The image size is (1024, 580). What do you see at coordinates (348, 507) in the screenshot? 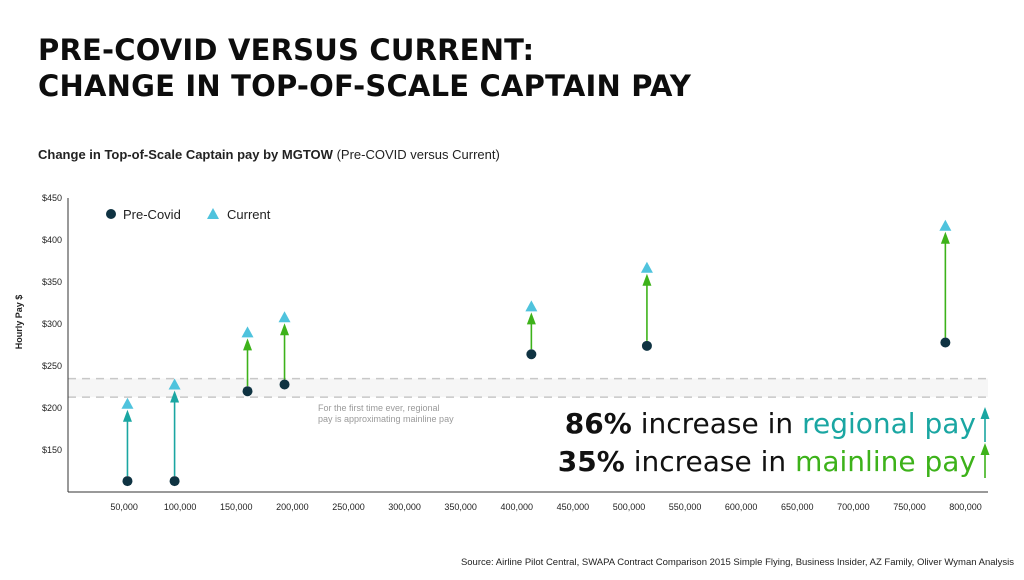
I see `x-tick-label: 250,000` at bounding box center [348, 507].